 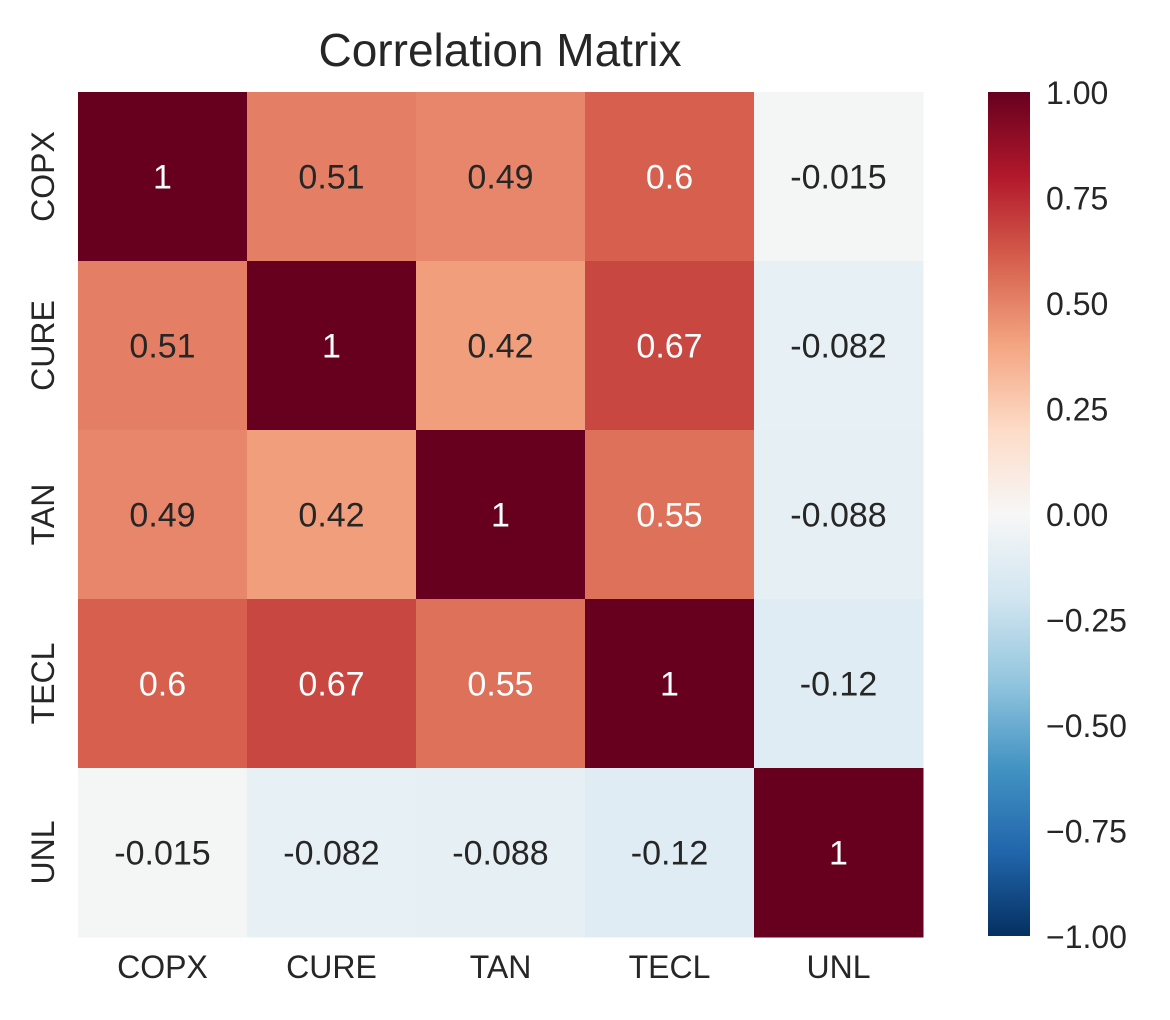 What do you see at coordinates (331, 967) in the screenshot?
I see `x-tick-label-cure: CURE` at bounding box center [331, 967].